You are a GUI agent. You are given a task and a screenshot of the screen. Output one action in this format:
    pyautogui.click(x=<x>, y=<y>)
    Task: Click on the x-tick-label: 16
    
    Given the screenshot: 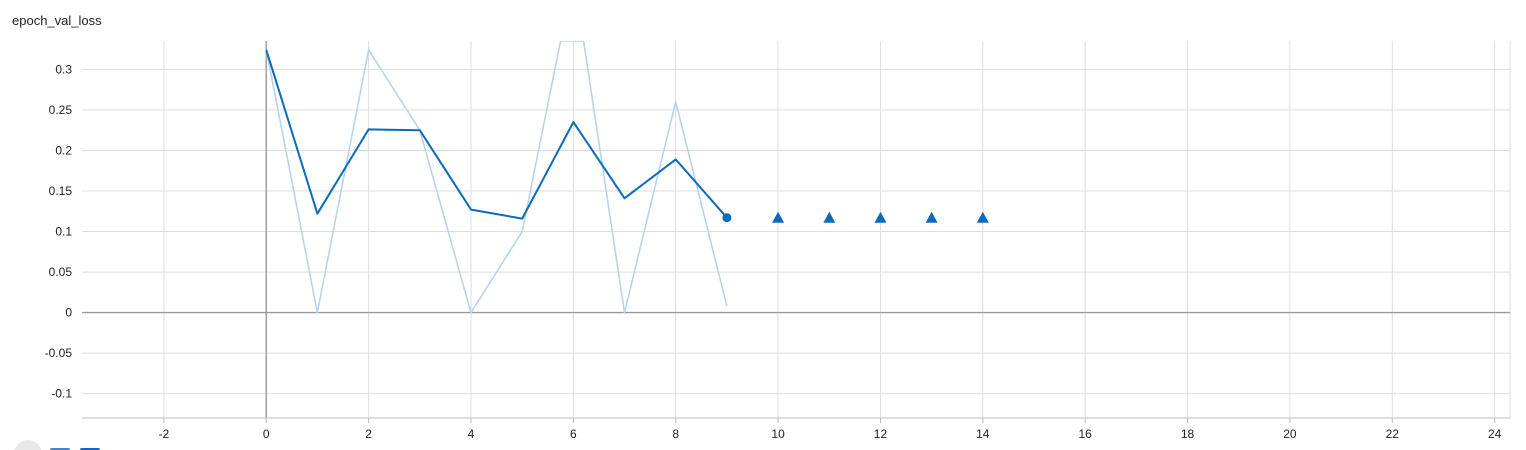 What is the action you would take?
    pyautogui.click(x=1086, y=434)
    